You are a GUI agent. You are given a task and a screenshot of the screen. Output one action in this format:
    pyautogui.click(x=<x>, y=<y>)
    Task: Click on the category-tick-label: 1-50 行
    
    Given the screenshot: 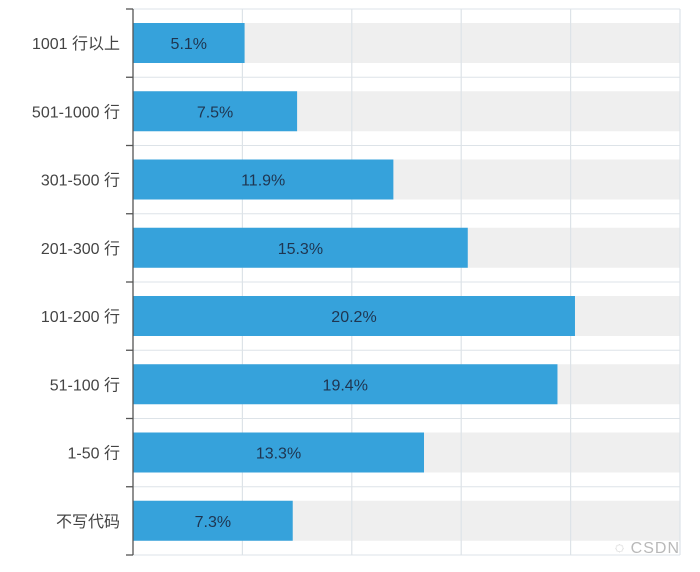 What is the action you would take?
    pyautogui.click(x=94, y=454)
    